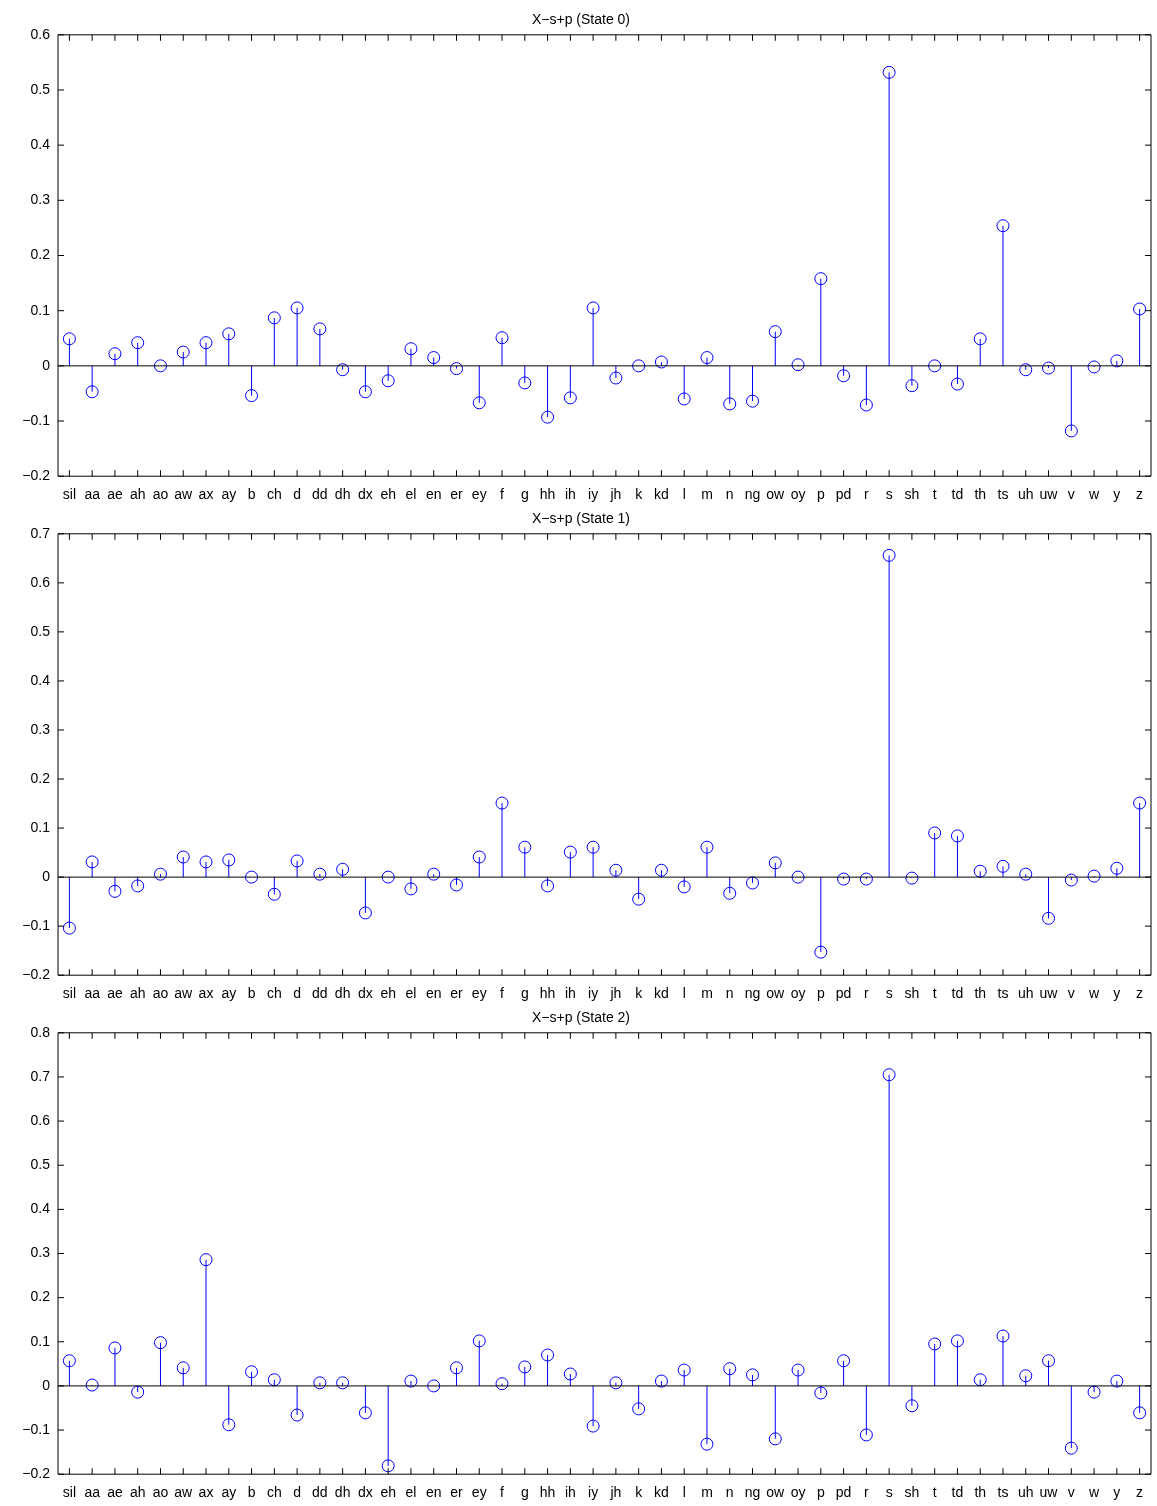 This screenshot has width=1157, height=1506. Describe the element at coordinates (36, 1473) in the screenshot. I see `y-tick-label: −0.2` at that location.